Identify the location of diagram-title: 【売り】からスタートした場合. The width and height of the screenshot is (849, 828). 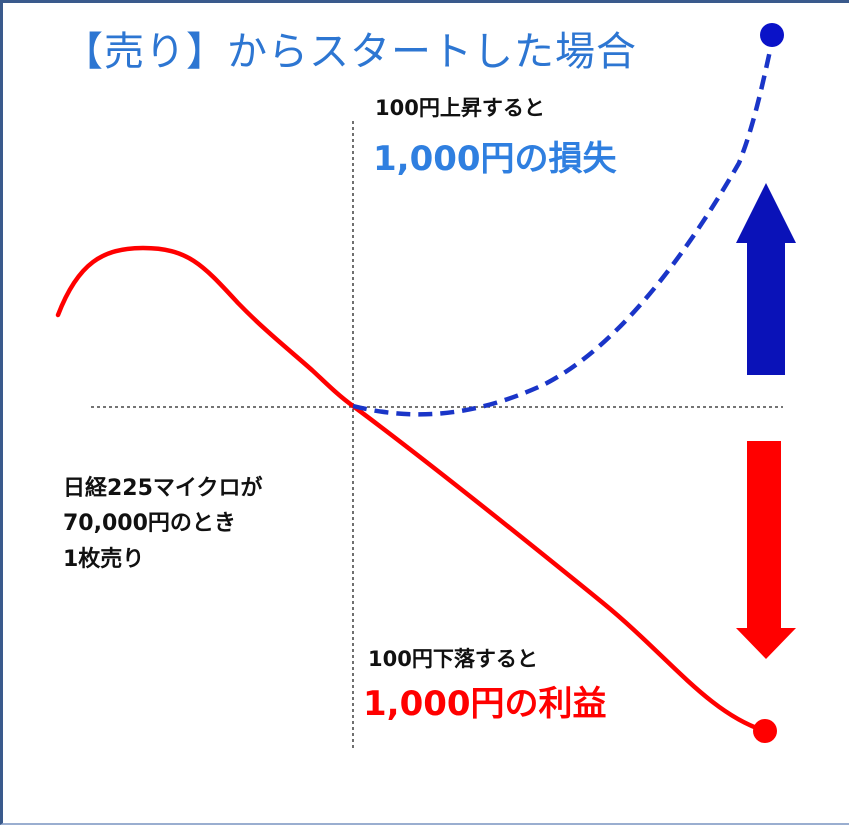
(350, 52).